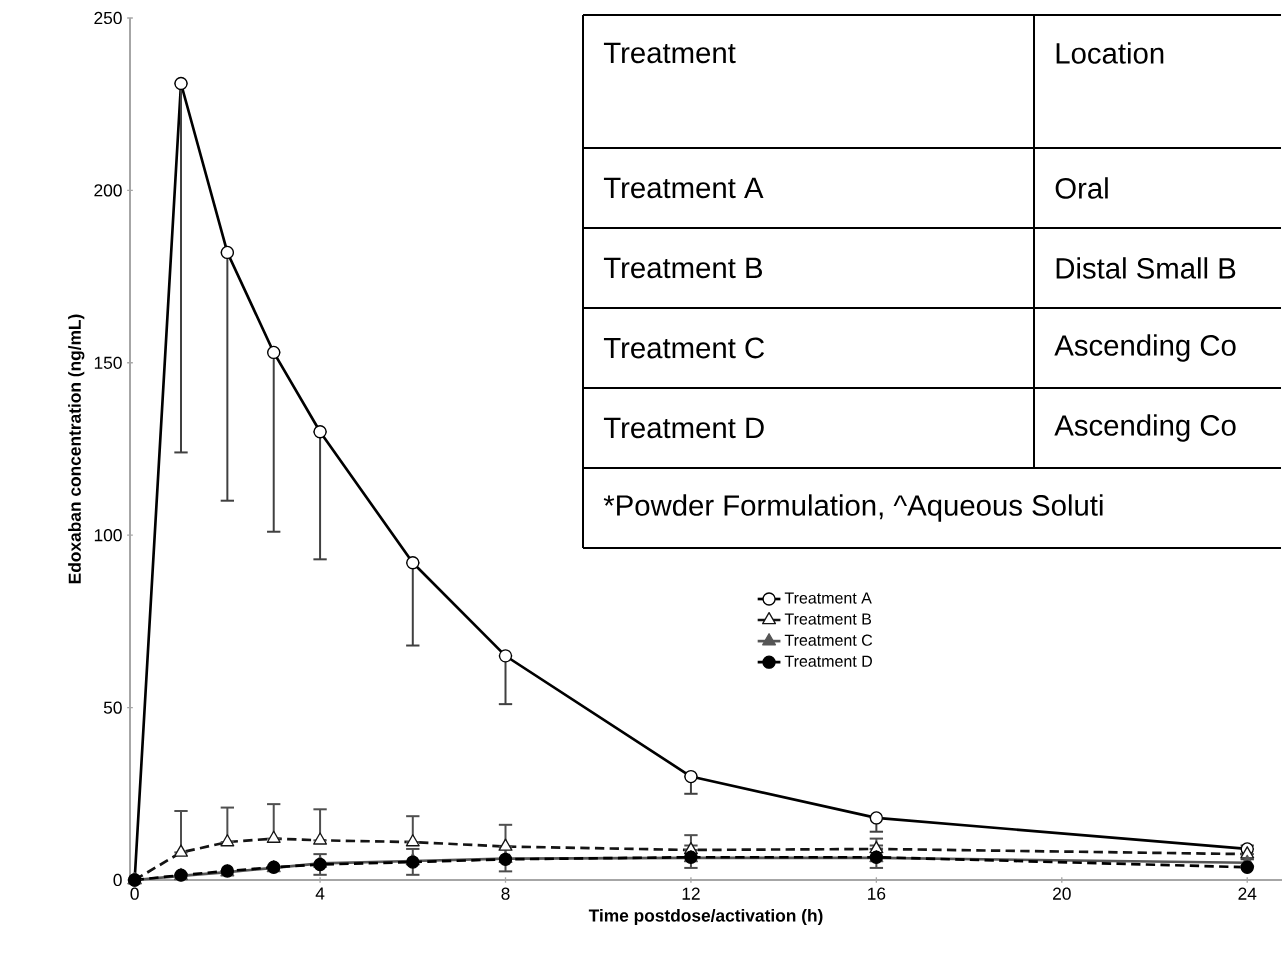 The height and width of the screenshot is (970, 1282). Describe the element at coordinates (320, 893) in the screenshot. I see `x-tick-label: 4` at that location.